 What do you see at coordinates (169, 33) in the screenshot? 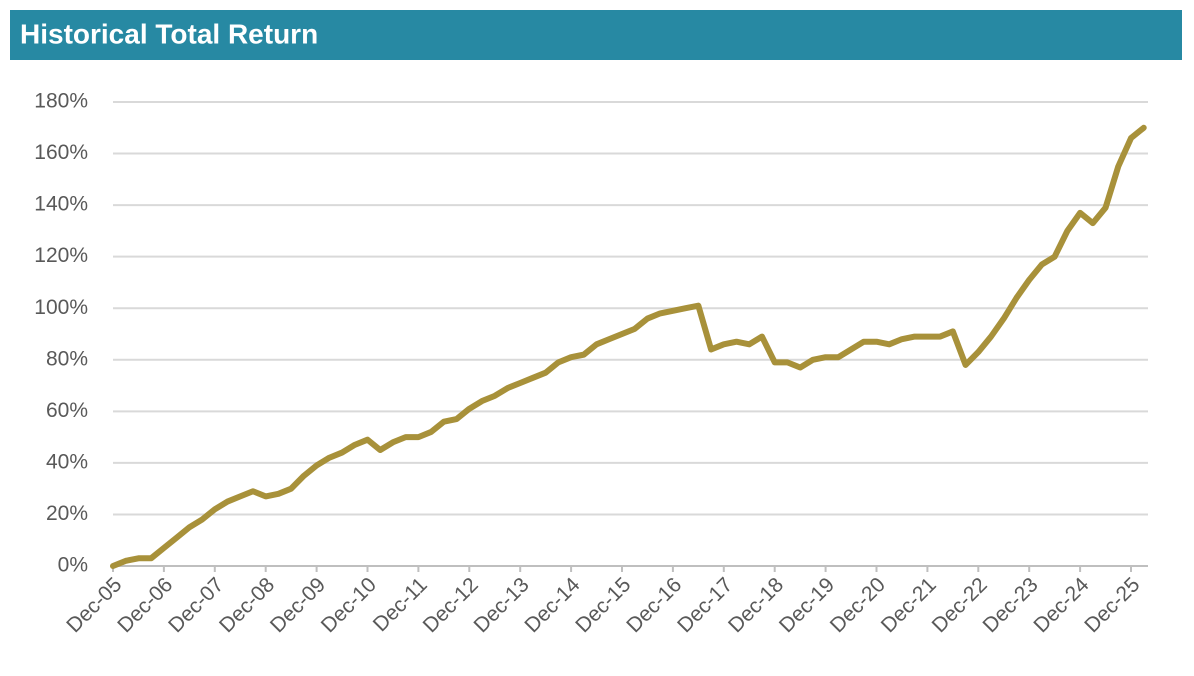
I see `chart-title: Historical Total Return` at bounding box center [169, 33].